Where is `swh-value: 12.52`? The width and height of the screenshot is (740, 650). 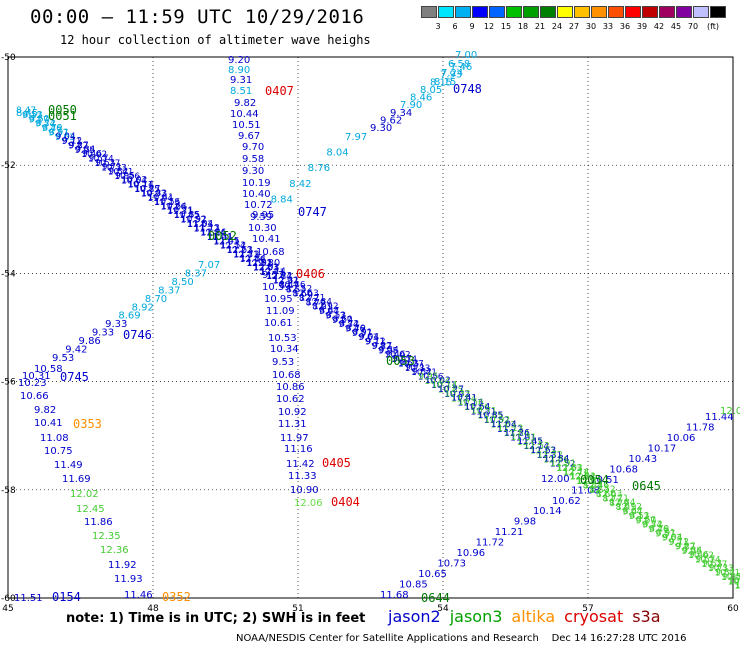 swh-value: 12.52 is located at coordinates (299, 290).